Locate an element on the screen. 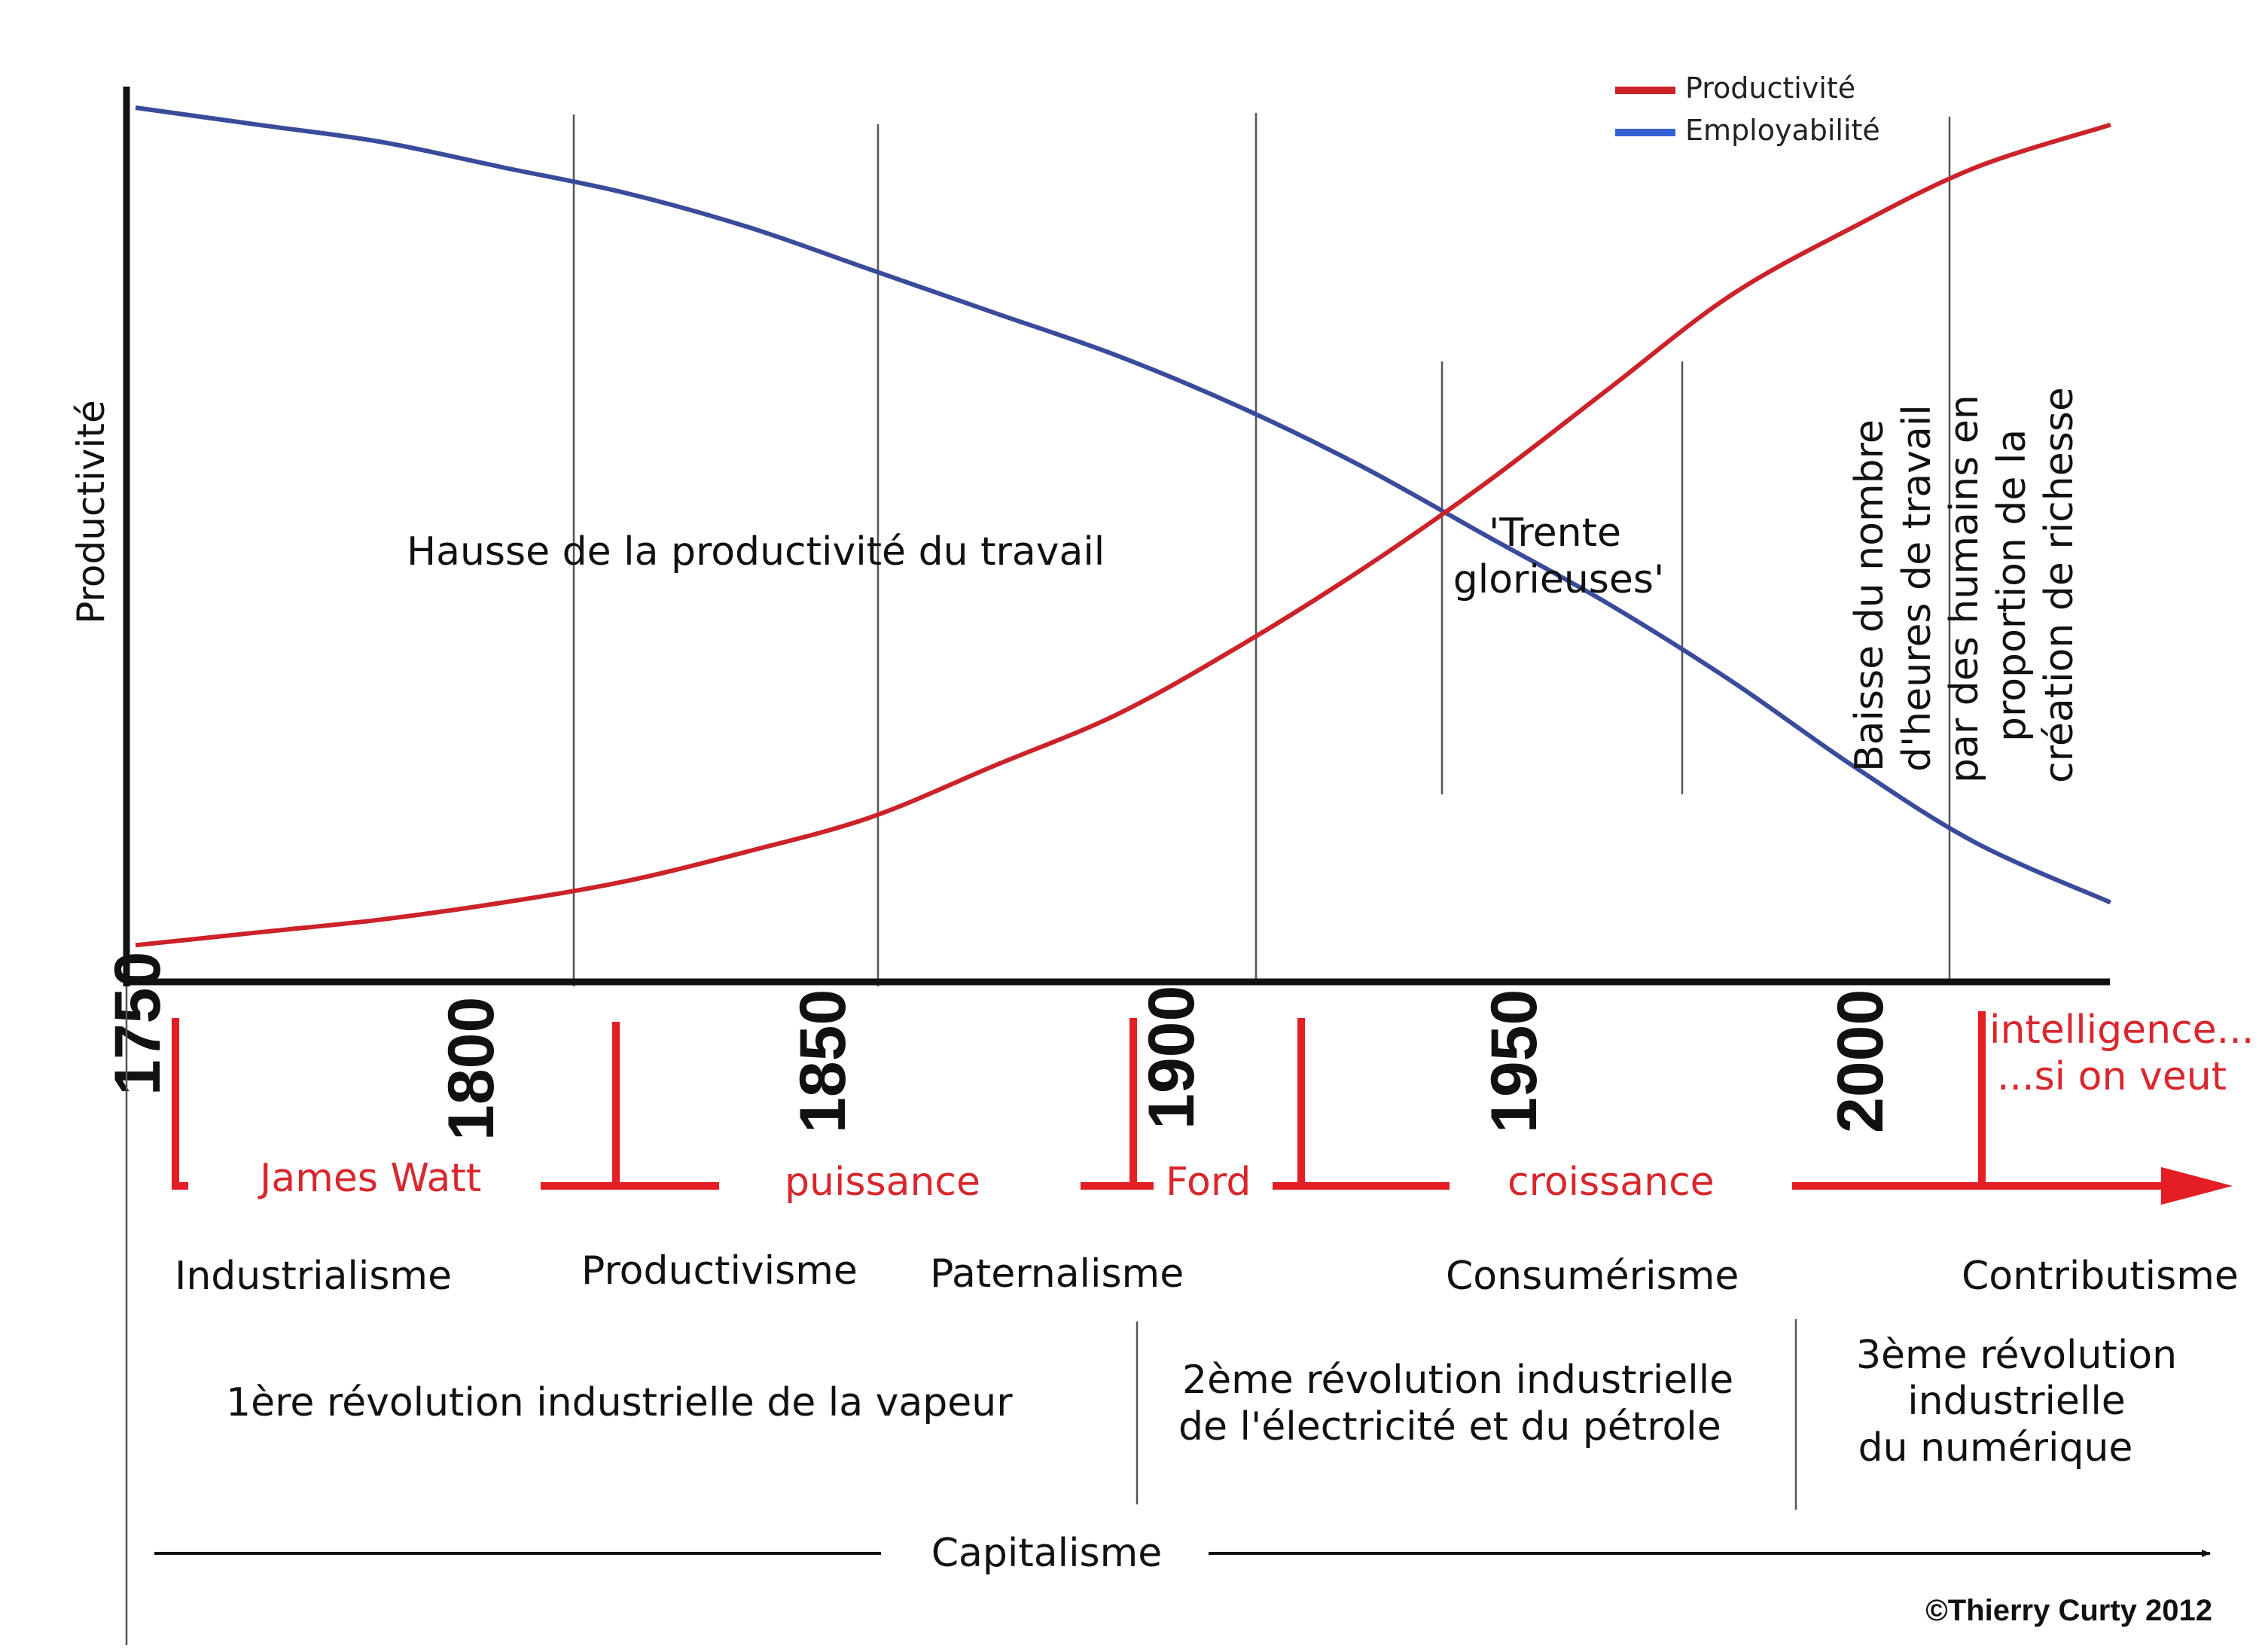 The image size is (2259, 1652). annotation-baisse-line: proportion de la is located at coordinates (2012, 586).